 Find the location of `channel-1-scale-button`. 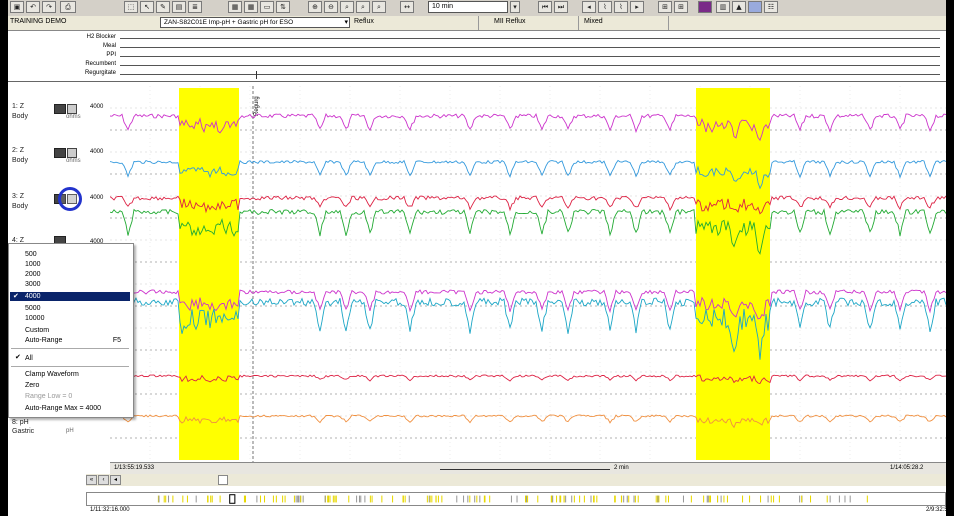

channel-1-scale-button is located at coordinates (60, 109).